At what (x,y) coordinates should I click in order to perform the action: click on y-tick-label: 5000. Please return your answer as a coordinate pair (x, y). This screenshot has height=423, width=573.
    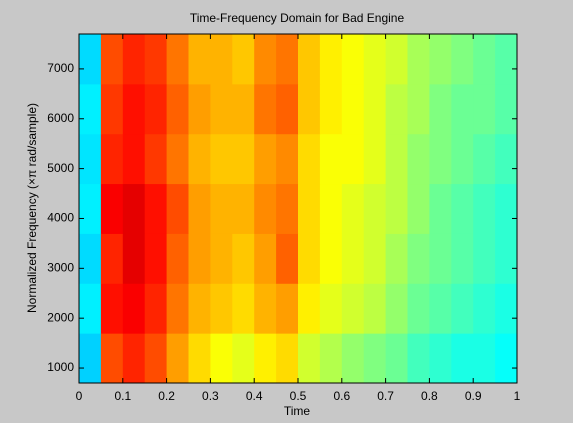
    Looking at the image, I should click on (60, 168).